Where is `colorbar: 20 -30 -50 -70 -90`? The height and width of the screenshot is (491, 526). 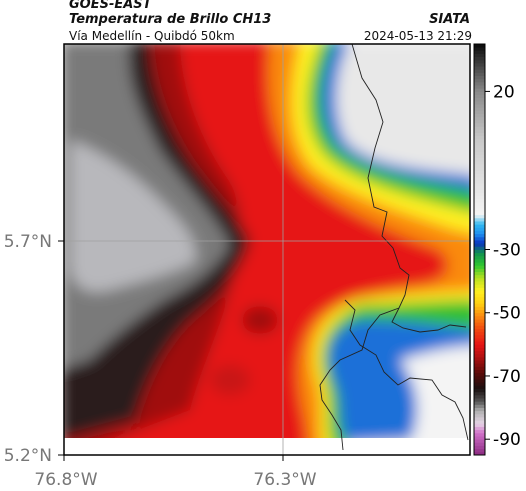
colorbar: 20 -30 -50 -70 -90 is located at coordinates (497, 249).